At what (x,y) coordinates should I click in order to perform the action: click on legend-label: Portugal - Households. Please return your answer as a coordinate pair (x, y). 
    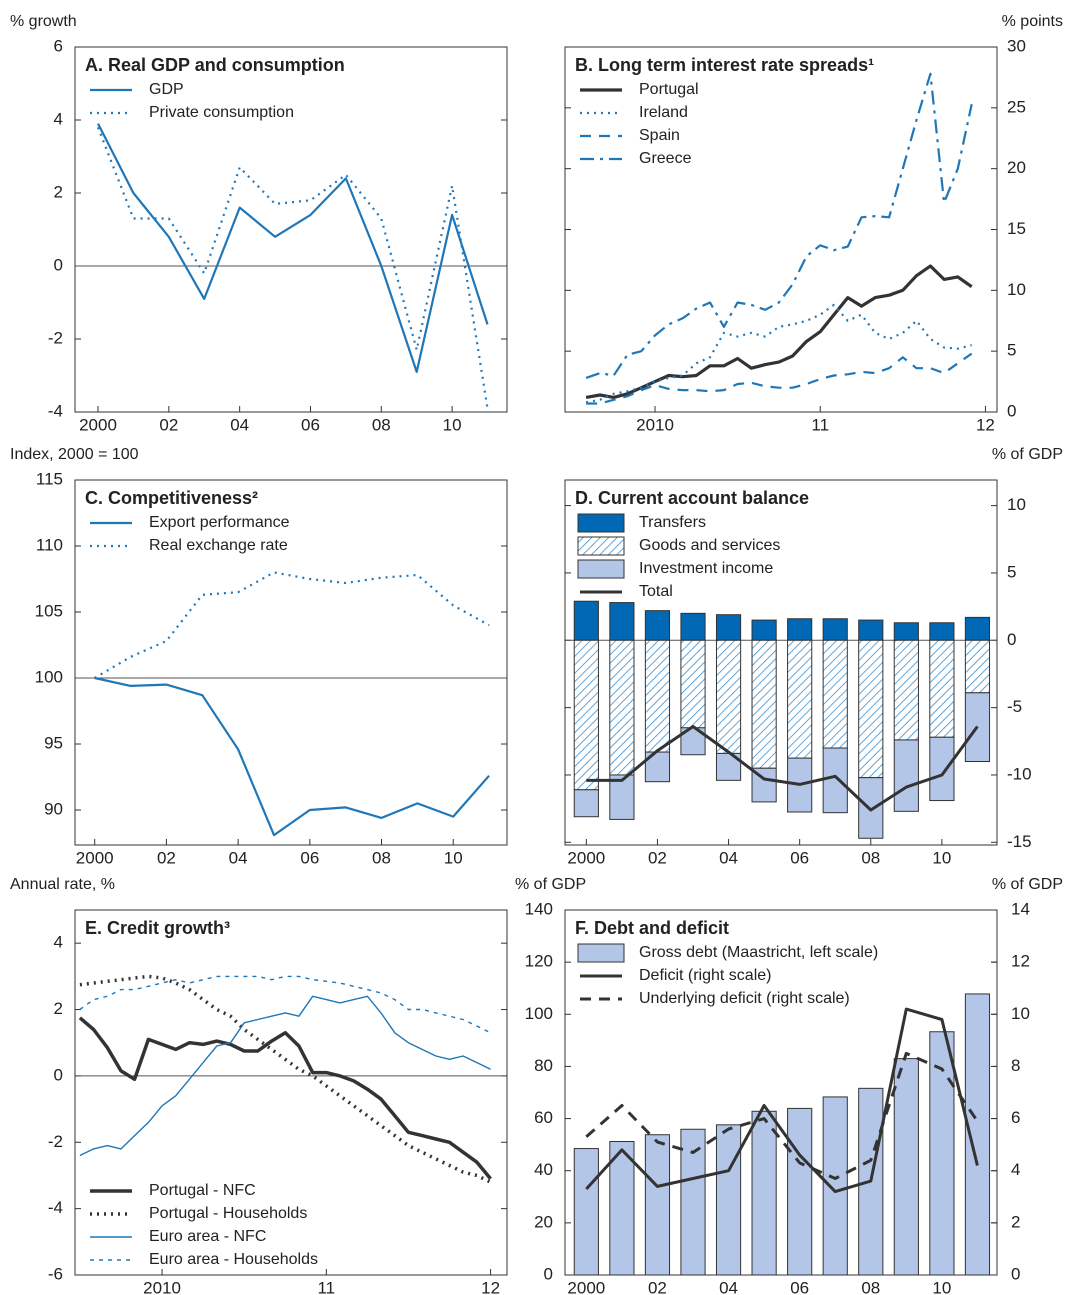
    Looking at the image, I should click on (228, 1213).